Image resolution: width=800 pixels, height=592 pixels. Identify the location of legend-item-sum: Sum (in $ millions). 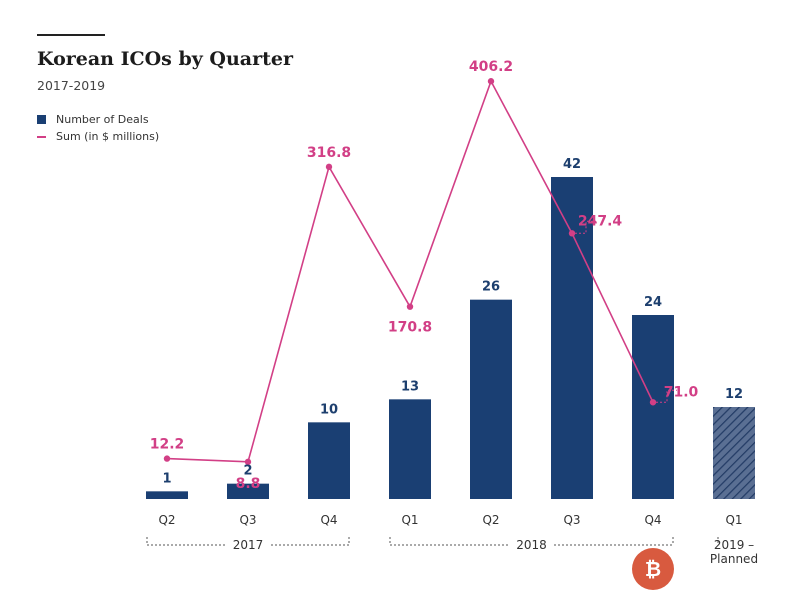
(98, 136).